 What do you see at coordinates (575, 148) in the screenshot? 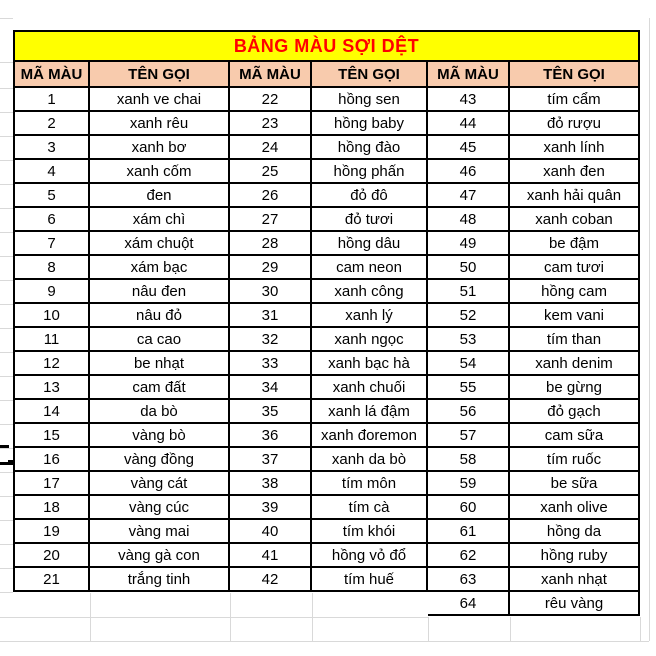
I see `name-cell: xanh lính` at bounding box center [575, 148].